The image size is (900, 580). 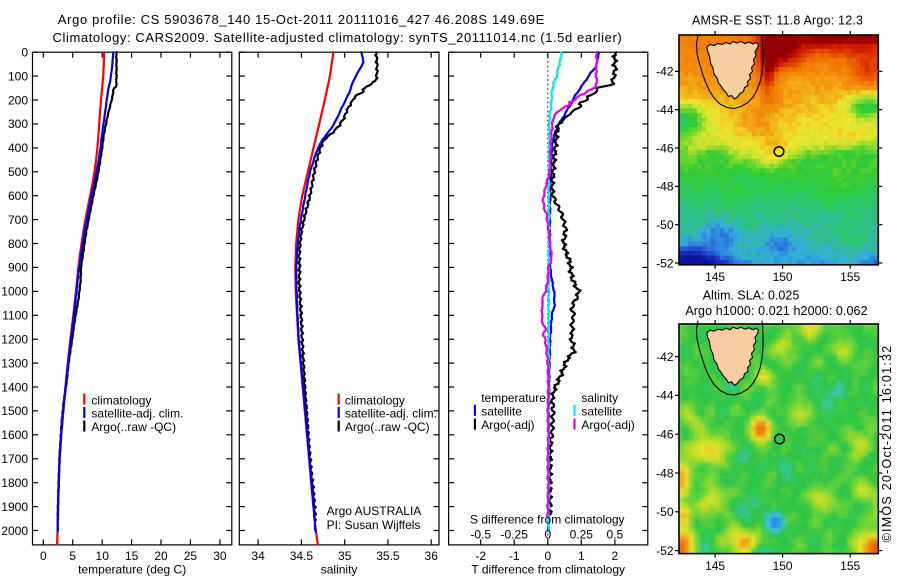 What do you see at coordinates (103, 556) in the screenshot?
I see `svg-text: 10` at bounding box center [103, 556].